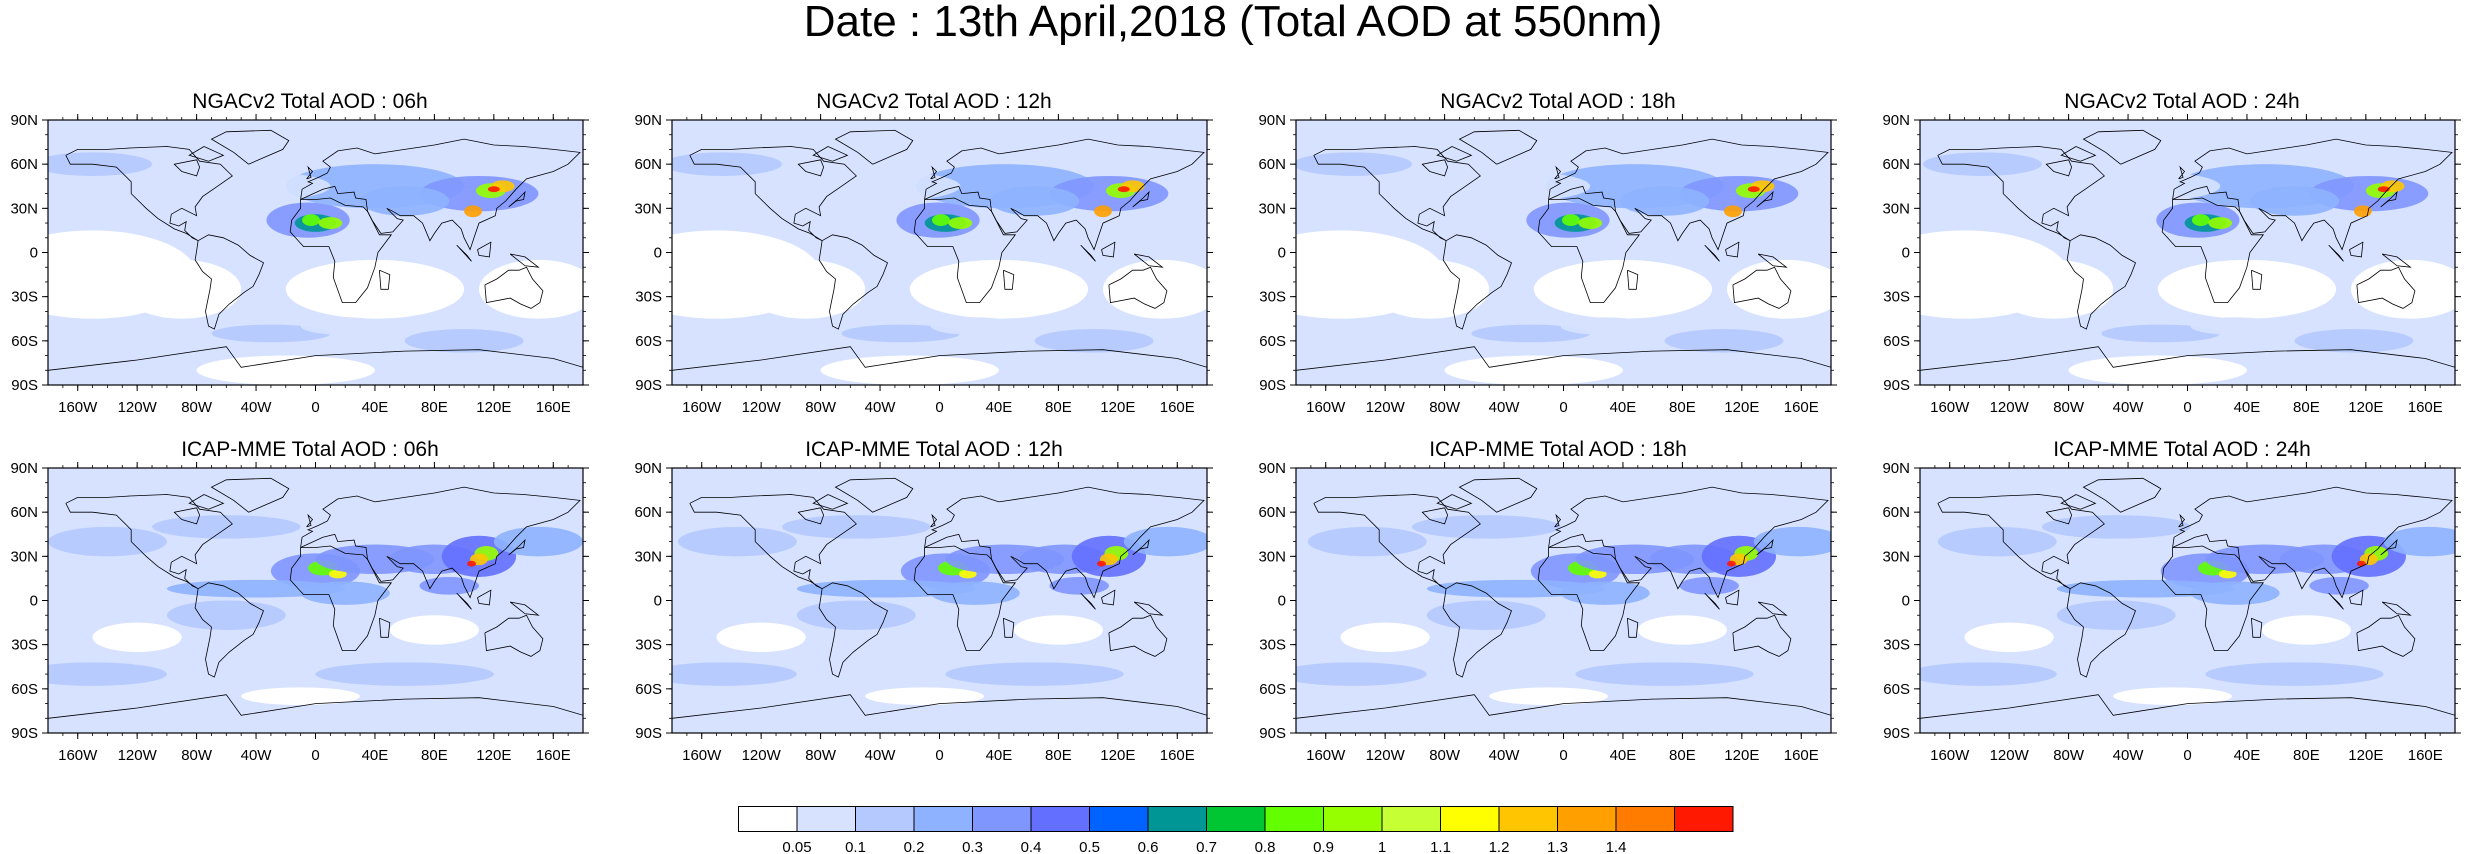 This screenshot has width=2466, height=854. I want to click on panel-title: NGACv2 Total AOD : 12h, so click(934, 101).